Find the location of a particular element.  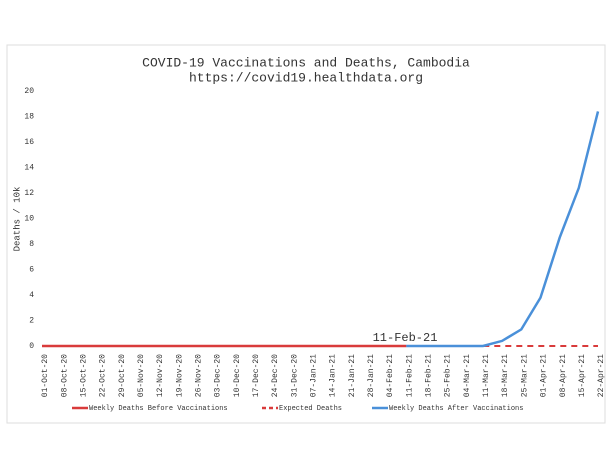

x-tick-label: 03-Dec-20 is located at coordinates (218, 375).